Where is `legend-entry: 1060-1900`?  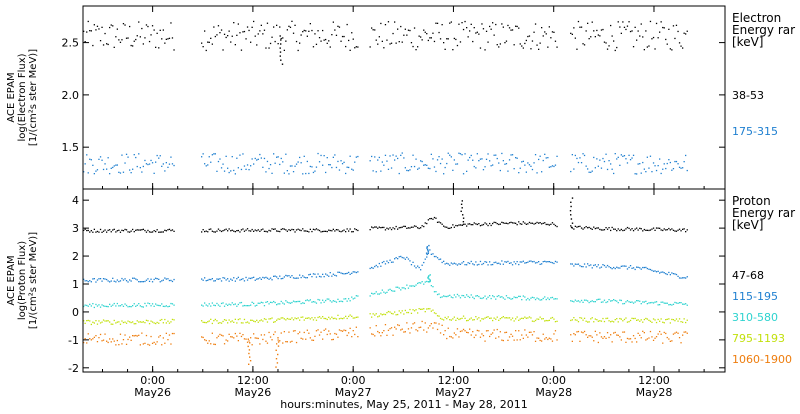
legend-entry: 1060-1900 is located at coordinates (762, 359).